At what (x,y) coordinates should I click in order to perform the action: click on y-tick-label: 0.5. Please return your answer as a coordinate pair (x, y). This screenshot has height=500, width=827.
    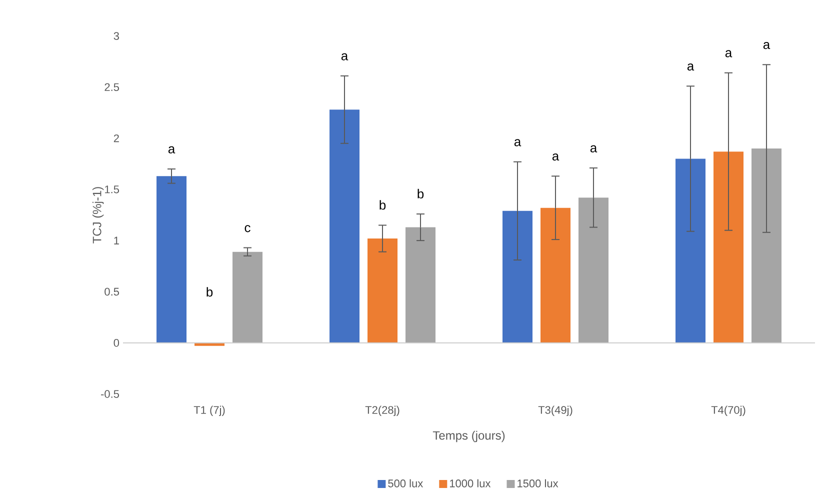
    Looking at the image, I should click on (112, 292).